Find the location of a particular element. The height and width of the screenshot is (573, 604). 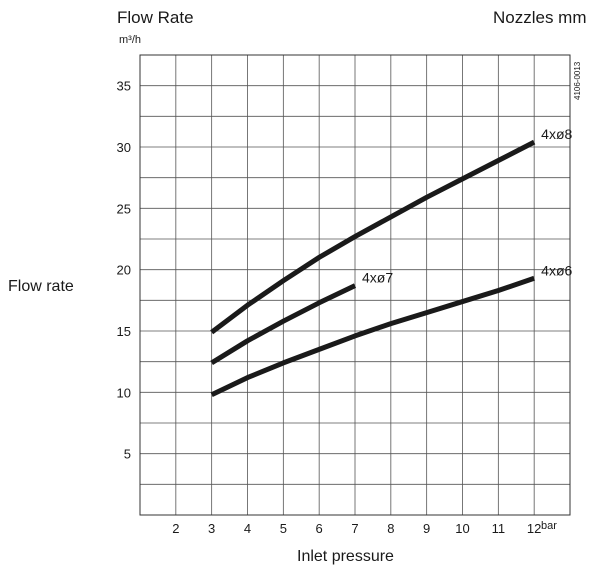

chart-title: Flow Rate is located at coordinates (155, 17).